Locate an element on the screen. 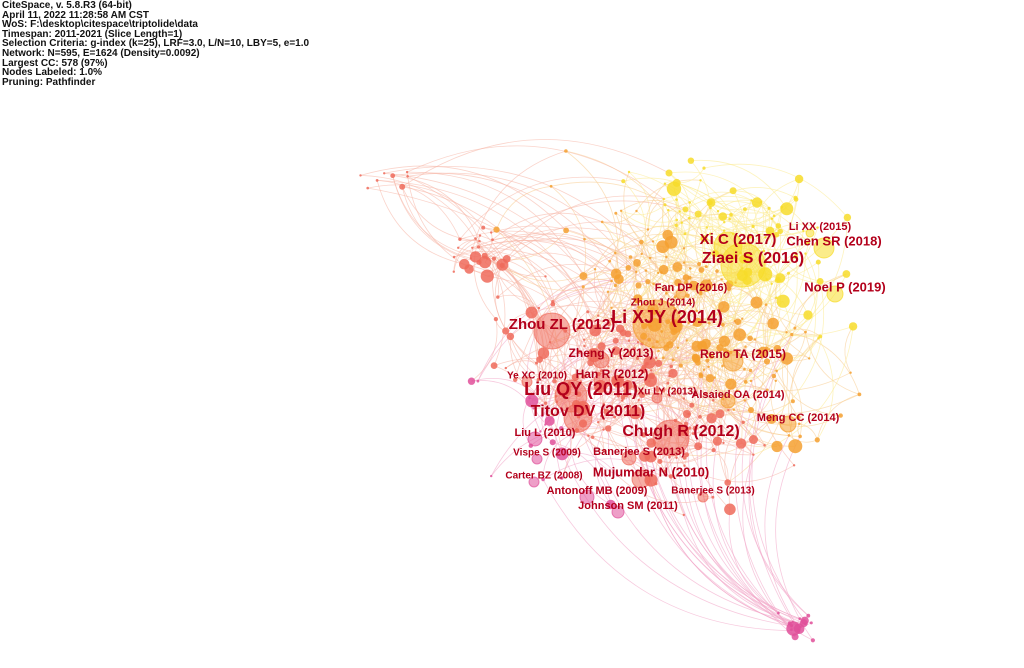  node-label: Xu LY (2013) is located at coordinates (667, 392).